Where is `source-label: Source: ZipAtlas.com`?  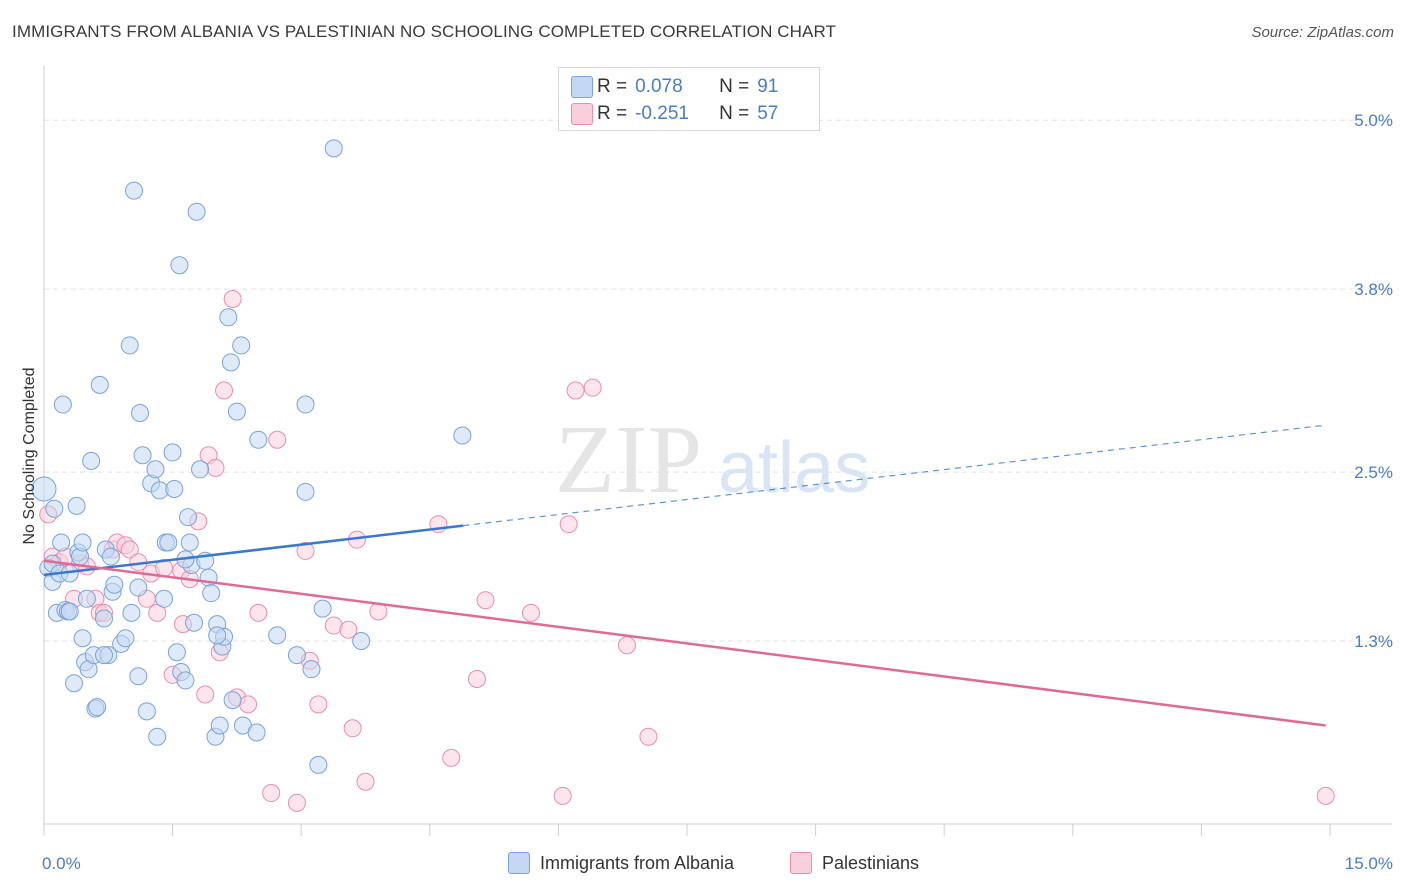
source-label: Source: ZipAtlas.com is located at coordinates (1322, 32).